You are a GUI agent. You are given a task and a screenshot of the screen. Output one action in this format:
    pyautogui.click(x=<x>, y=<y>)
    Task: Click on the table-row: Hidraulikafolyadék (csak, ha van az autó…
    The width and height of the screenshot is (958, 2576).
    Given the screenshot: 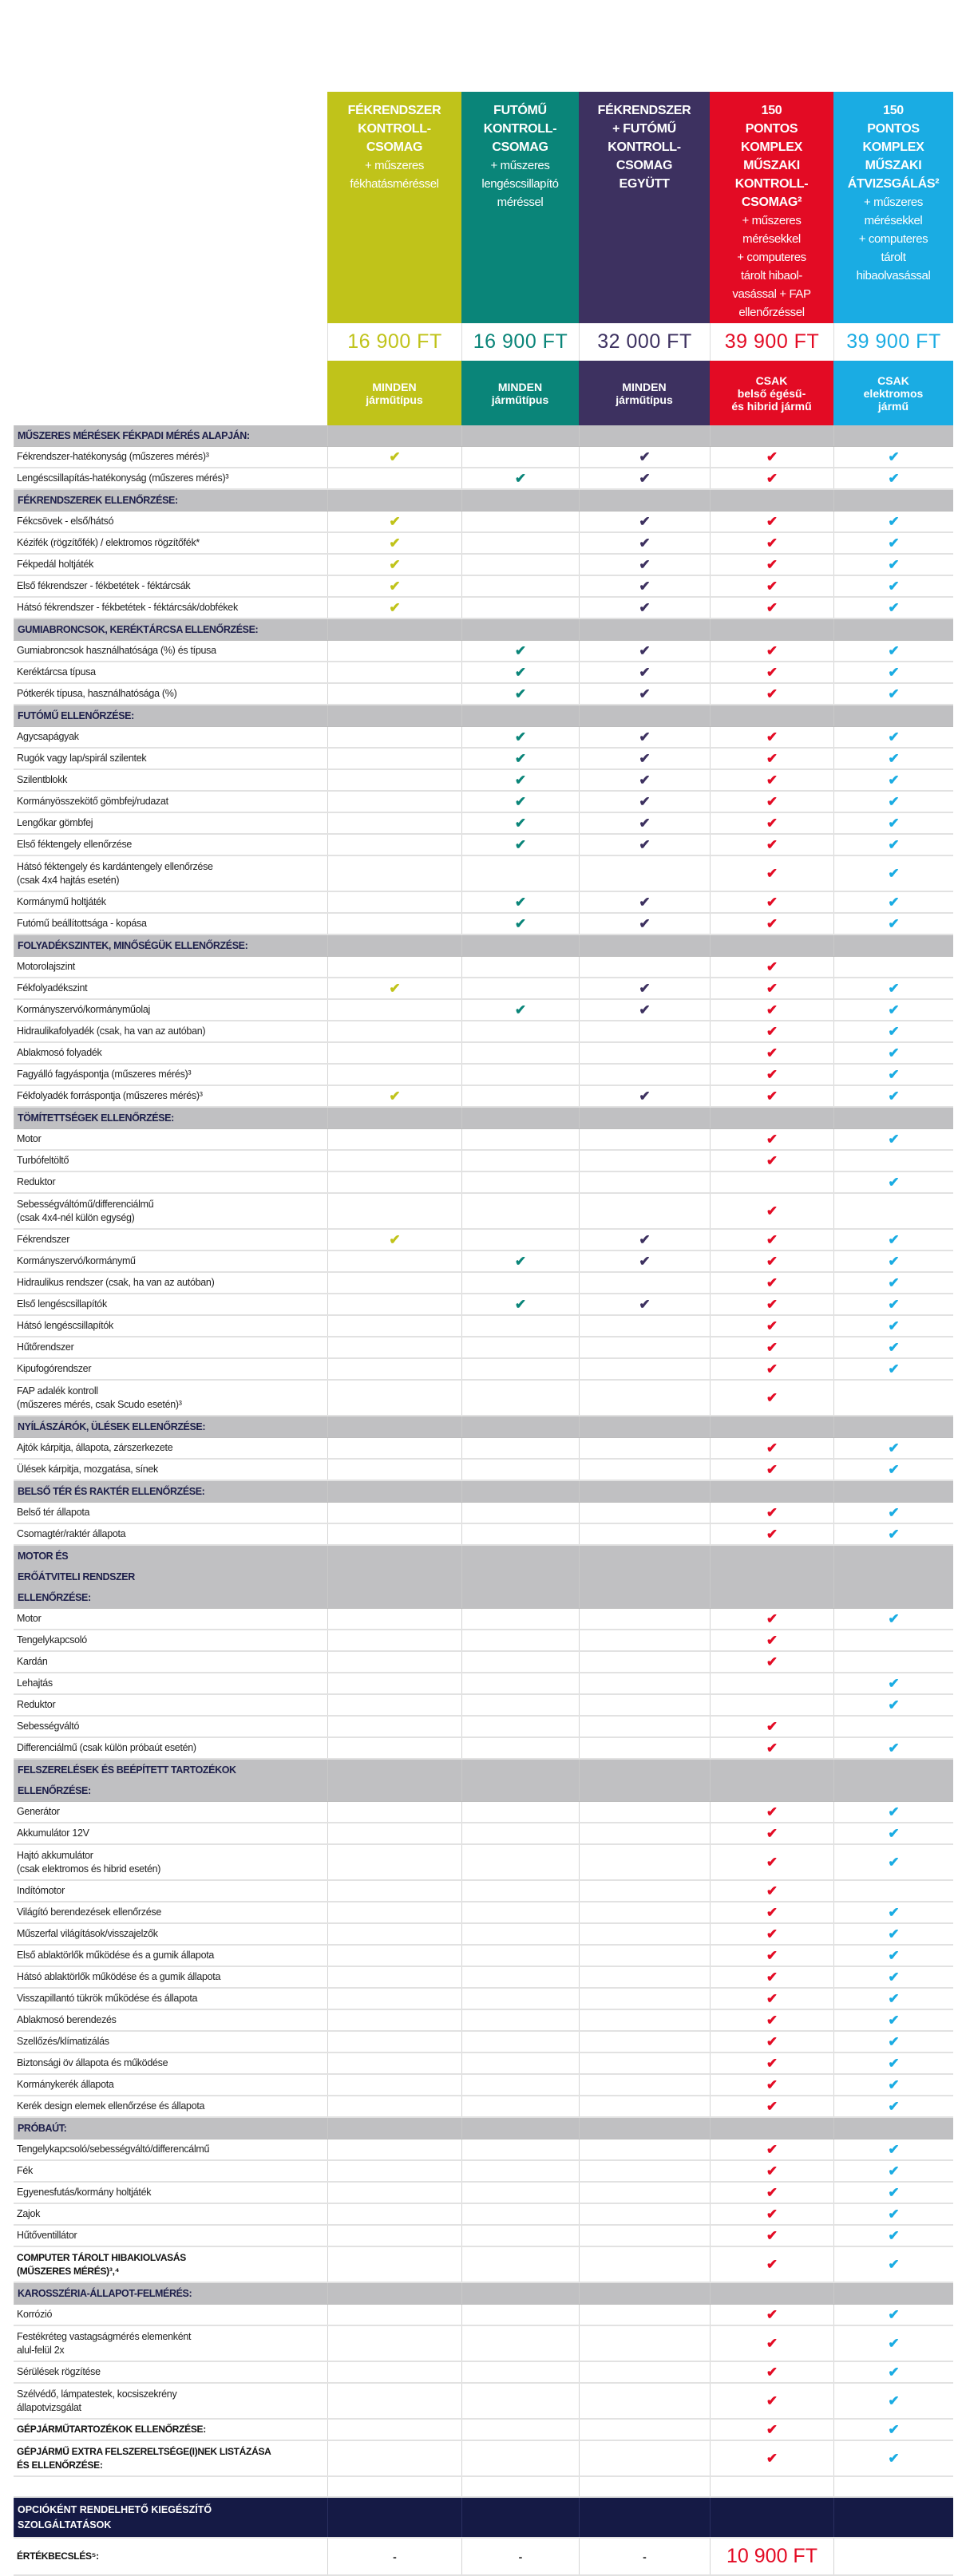 What is the action you would take?
    pyautogui.click(x=483, y=1032)
    